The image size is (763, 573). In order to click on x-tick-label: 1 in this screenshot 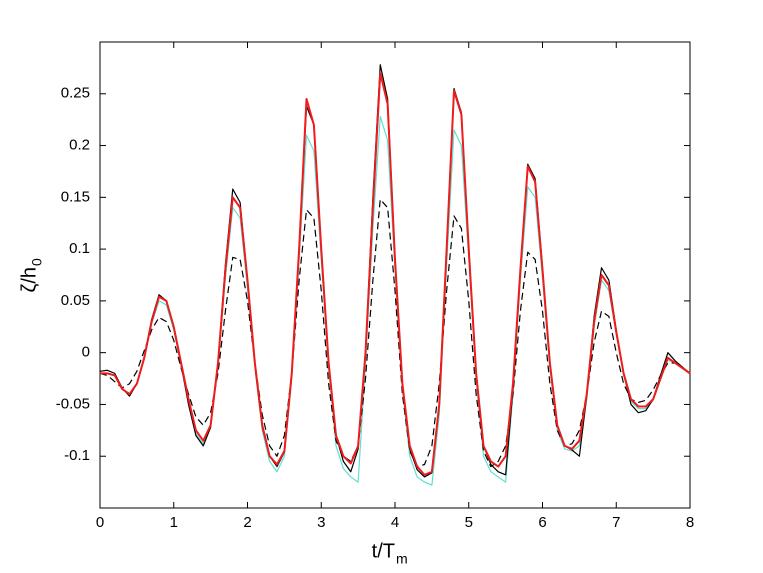, I will do `click(174, 522)`.